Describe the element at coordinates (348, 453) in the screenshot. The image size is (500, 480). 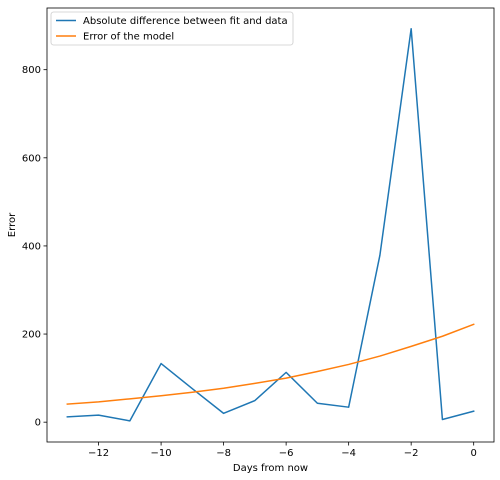
I see `x-tick-label: −4` at that location.